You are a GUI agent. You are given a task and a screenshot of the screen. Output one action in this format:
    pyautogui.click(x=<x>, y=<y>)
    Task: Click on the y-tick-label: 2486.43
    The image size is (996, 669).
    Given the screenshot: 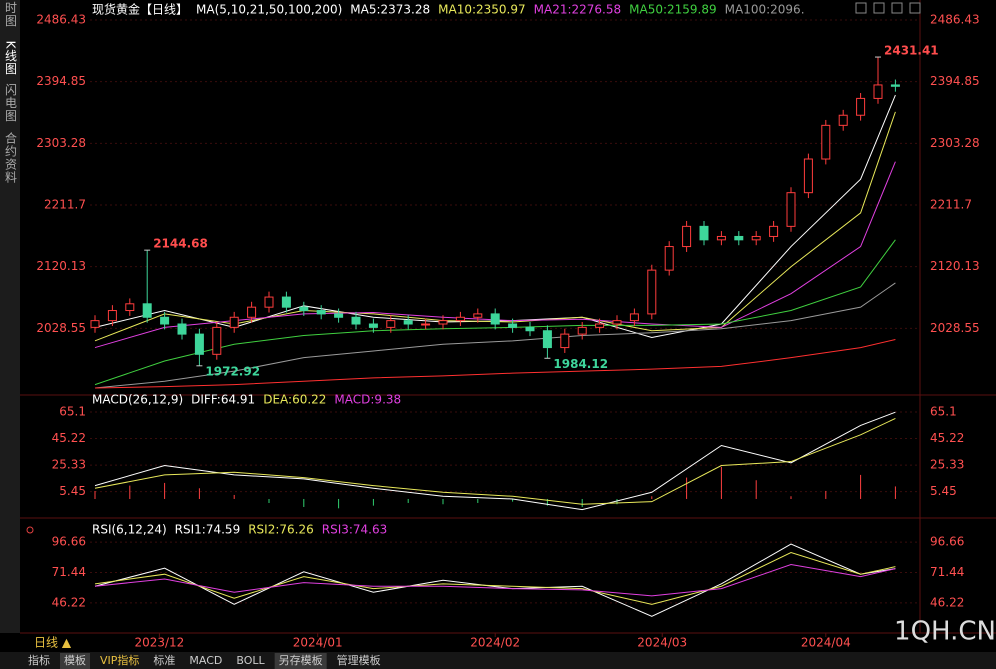 What is the action you would take?
    pyautogui.click(x=955, y=20)
    